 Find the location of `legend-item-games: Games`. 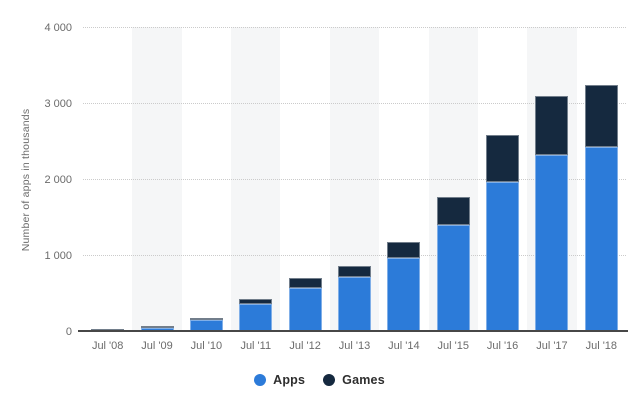

legend-item-games: Games is located at coordinates (354, 380).